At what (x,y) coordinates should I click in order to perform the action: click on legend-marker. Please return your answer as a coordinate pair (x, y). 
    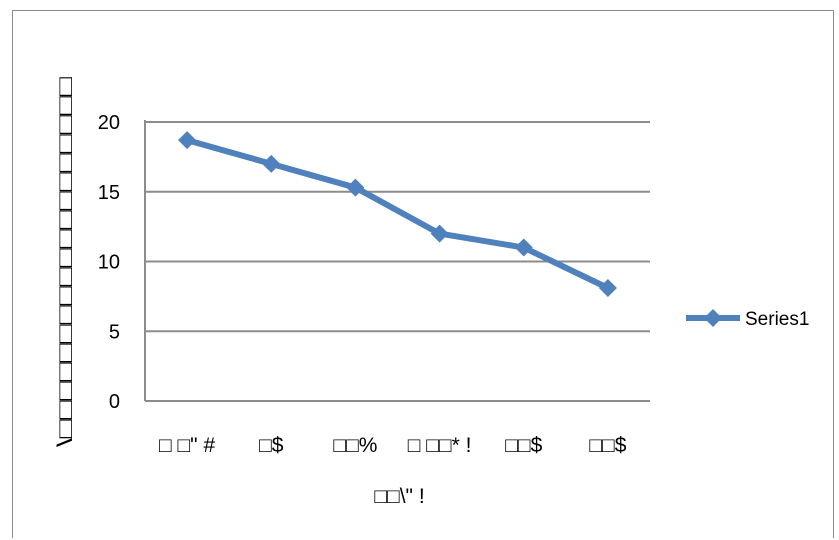
    Looking at the image, I should click on (713, 318).